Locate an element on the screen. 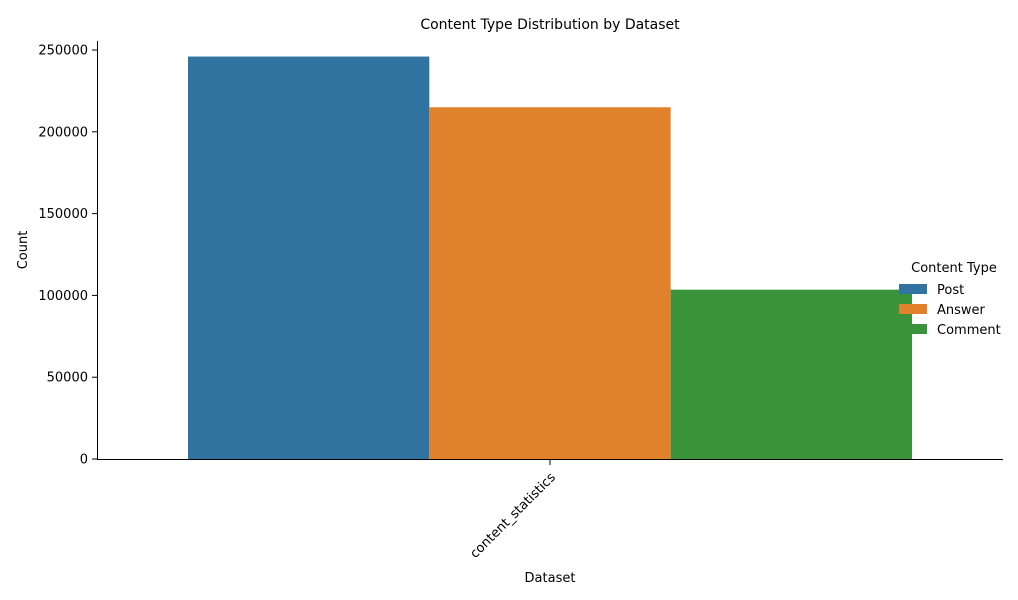 The image size is (1018, 600). chart-title: Content Type Distribution by Dataset is located at coordinates (550, 25).